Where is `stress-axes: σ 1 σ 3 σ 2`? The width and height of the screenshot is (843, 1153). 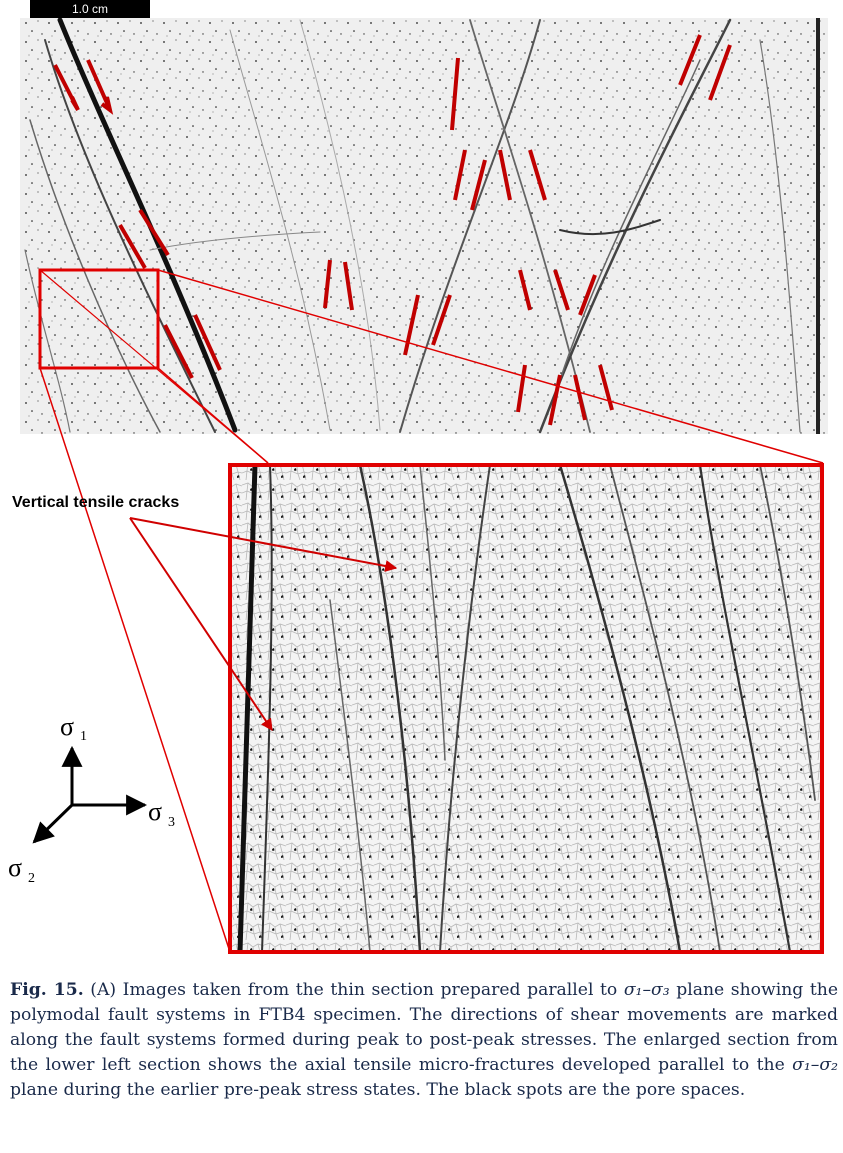
stress-axes: σ 1 σ 3 σ 2 is located at coordinates (91, 799).